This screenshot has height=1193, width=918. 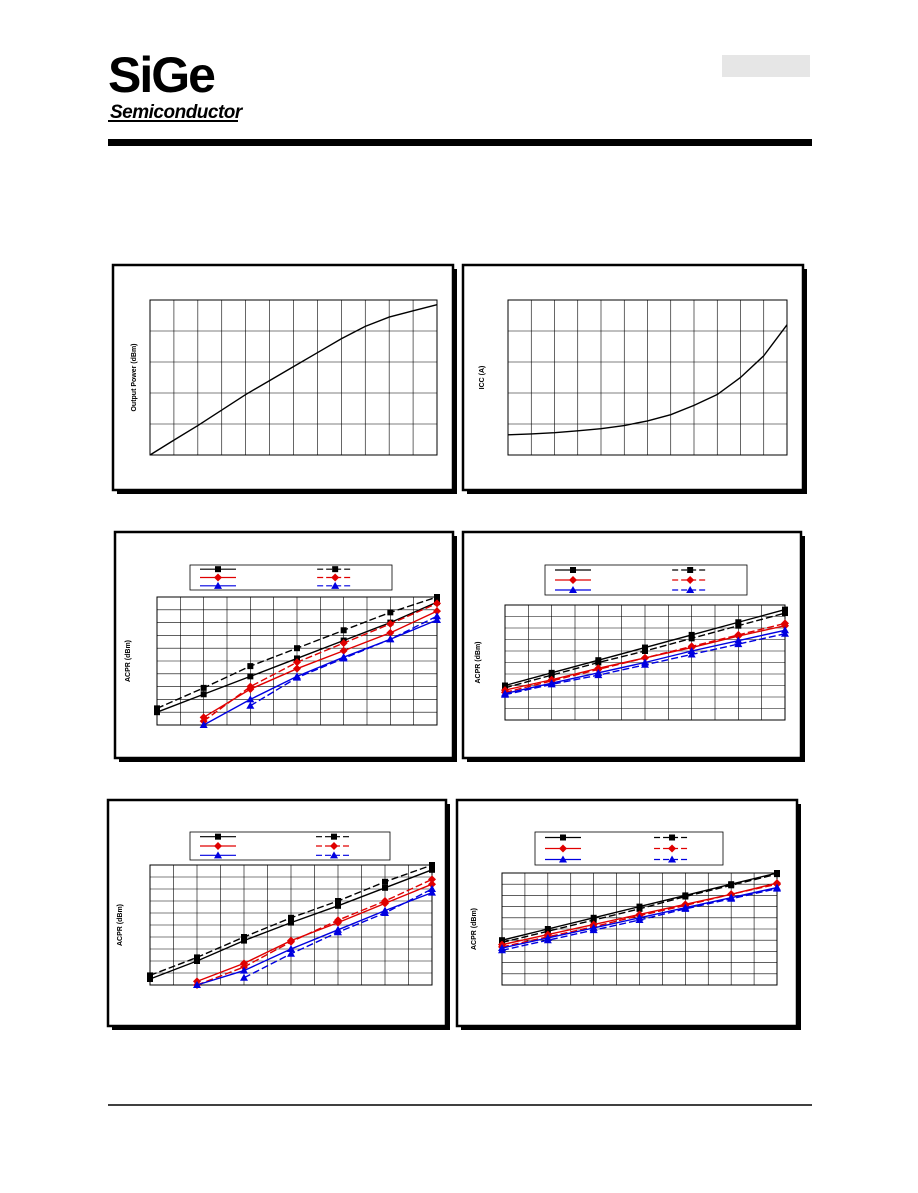 I want to click on chart: ACPR (dBm), so click(x=278, y=914).